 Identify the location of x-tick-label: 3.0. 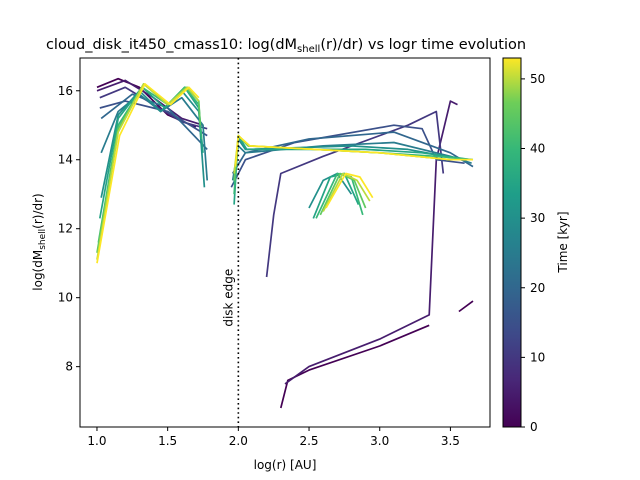
(379, 441).